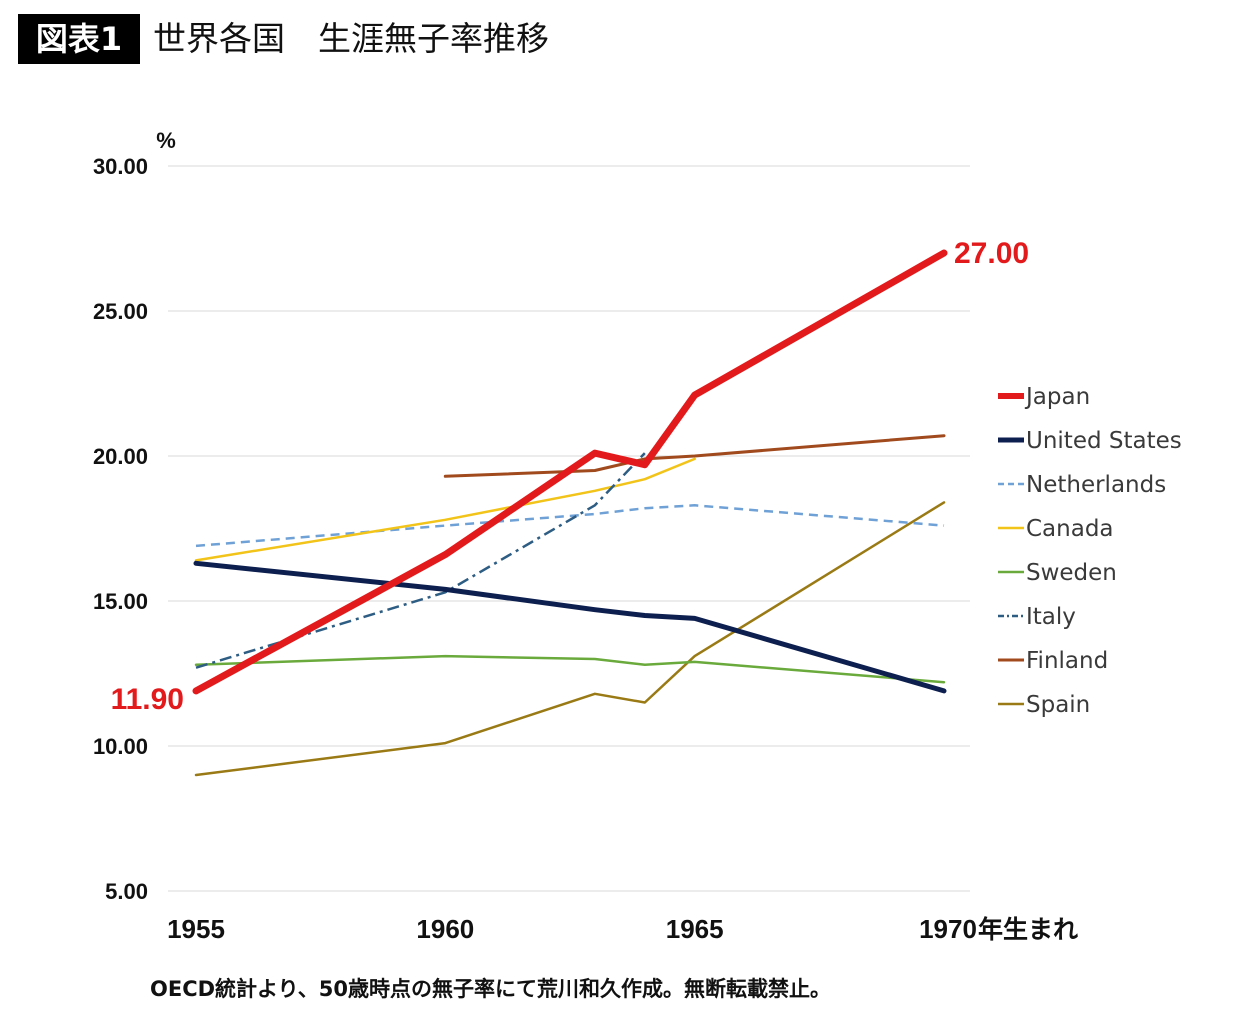 This screenshot has height=1024, width=1255. I want to click on legend-label: Netherlands, so click(1096, 485).